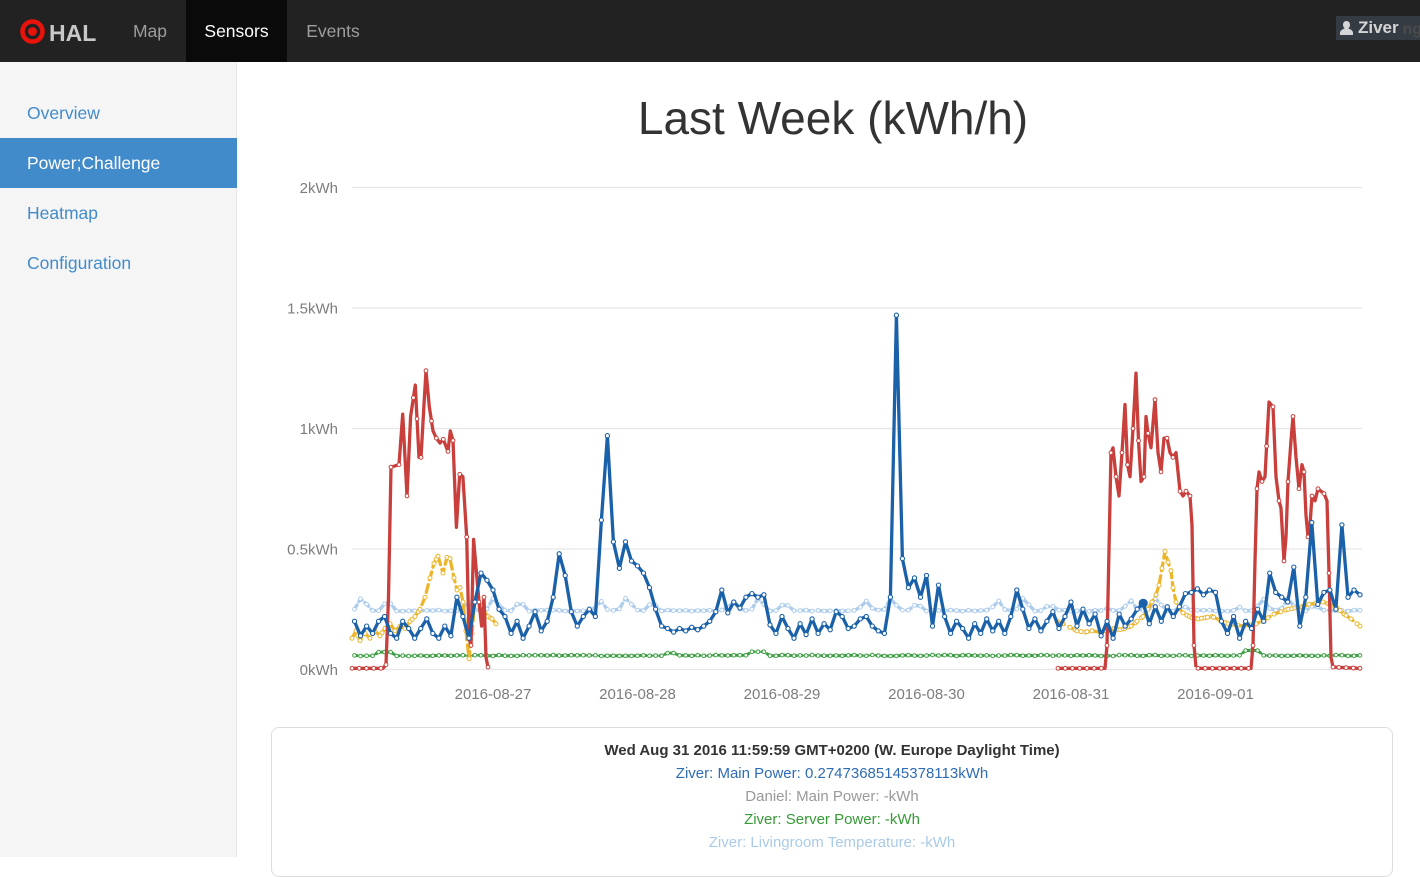 The width and height of the screenshot is (1420, 877). What do you see at coordinates (319, 188) in the screenshot?
I see `svg-text: 2kWh` at bounding box center [319, 188].